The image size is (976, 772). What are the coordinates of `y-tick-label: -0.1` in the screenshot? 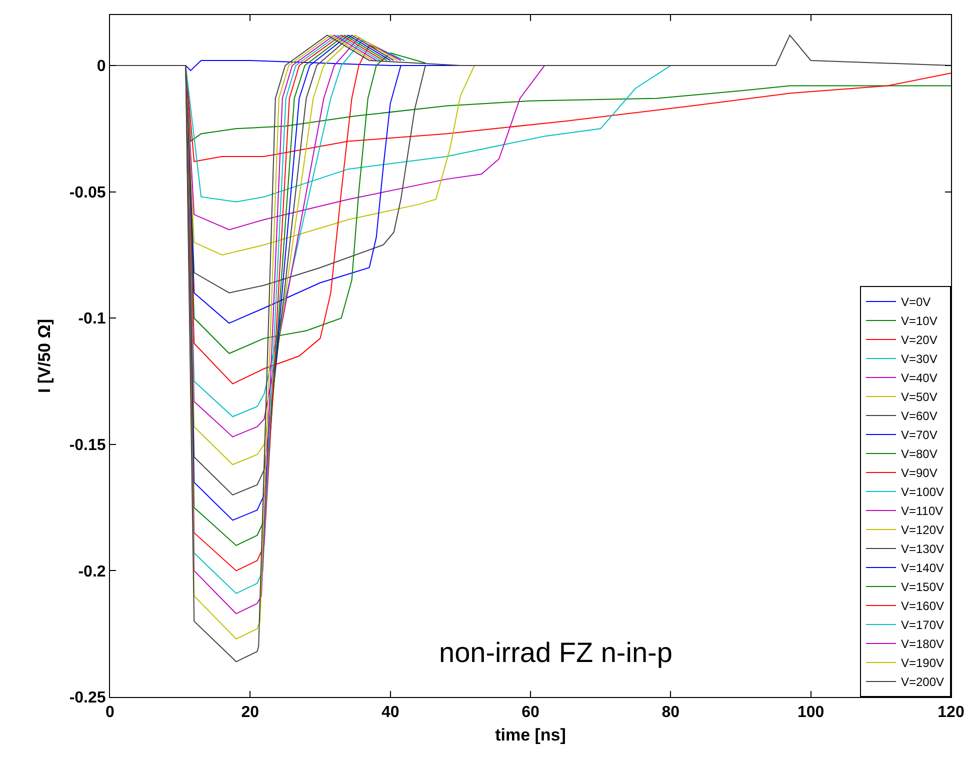 It's located at (92, 319).